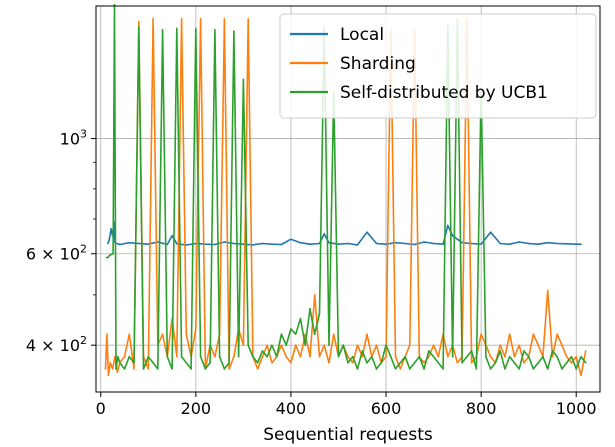 The height and width of the screenshot is (447, 615). I want to click on x-tick-label: 800, so click(481, 408).